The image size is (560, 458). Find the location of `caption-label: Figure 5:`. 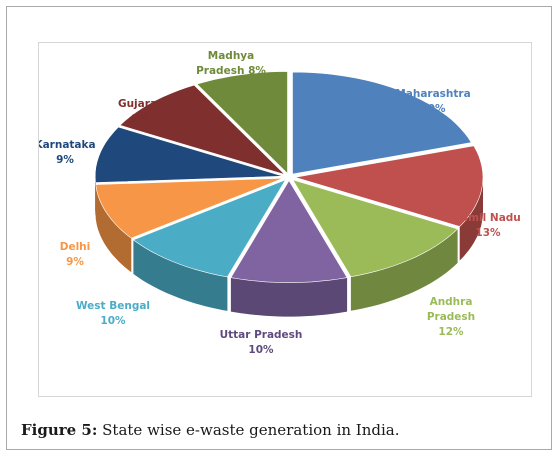

caption-label: Figure 5: is located at coordinates (59, 430).